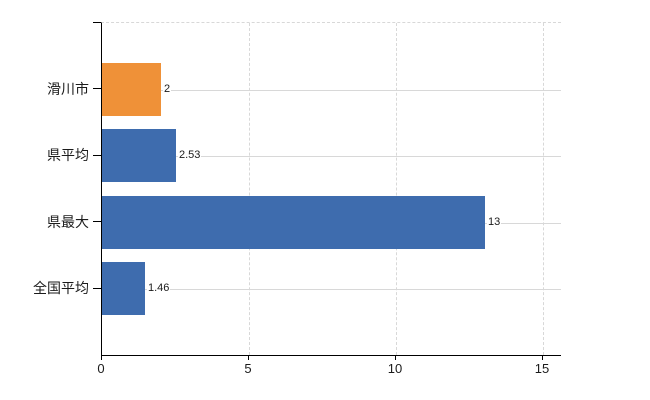  Describe the element at coordinates (61, 288) in the screenshot. I see `category-label-national-average: 全国平均` at that location.